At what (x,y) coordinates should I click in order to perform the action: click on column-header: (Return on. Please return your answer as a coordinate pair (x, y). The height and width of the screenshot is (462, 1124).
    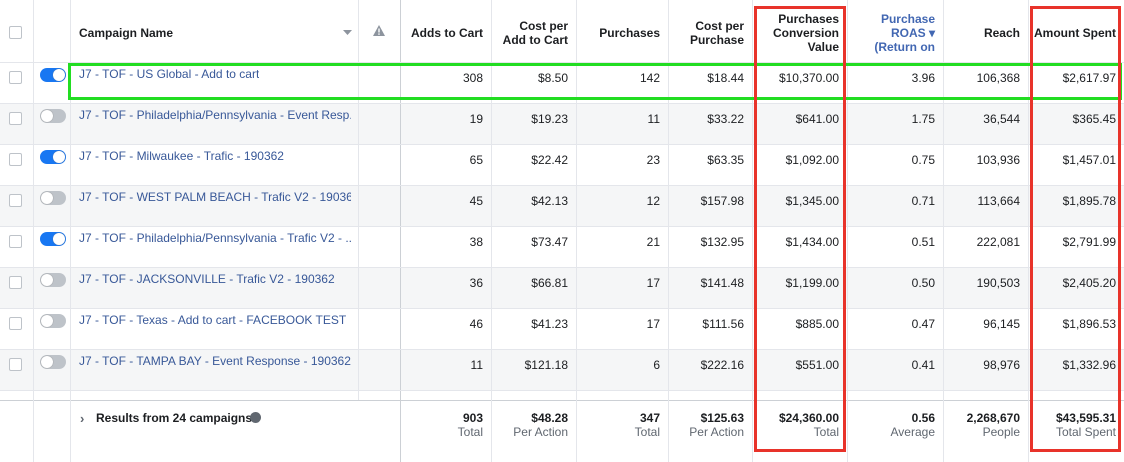
    Looking at the image, I should click on (904, 47).